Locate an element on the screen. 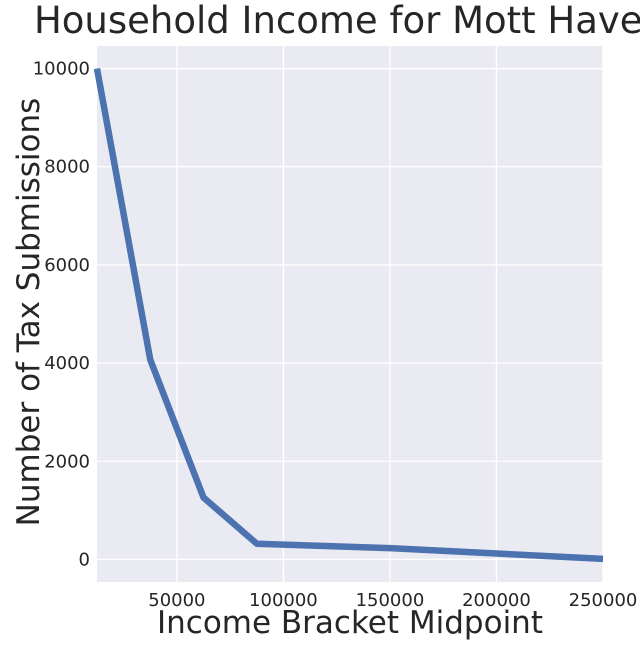  y-tick-label: 6000 is located at coordinates (67, 265).